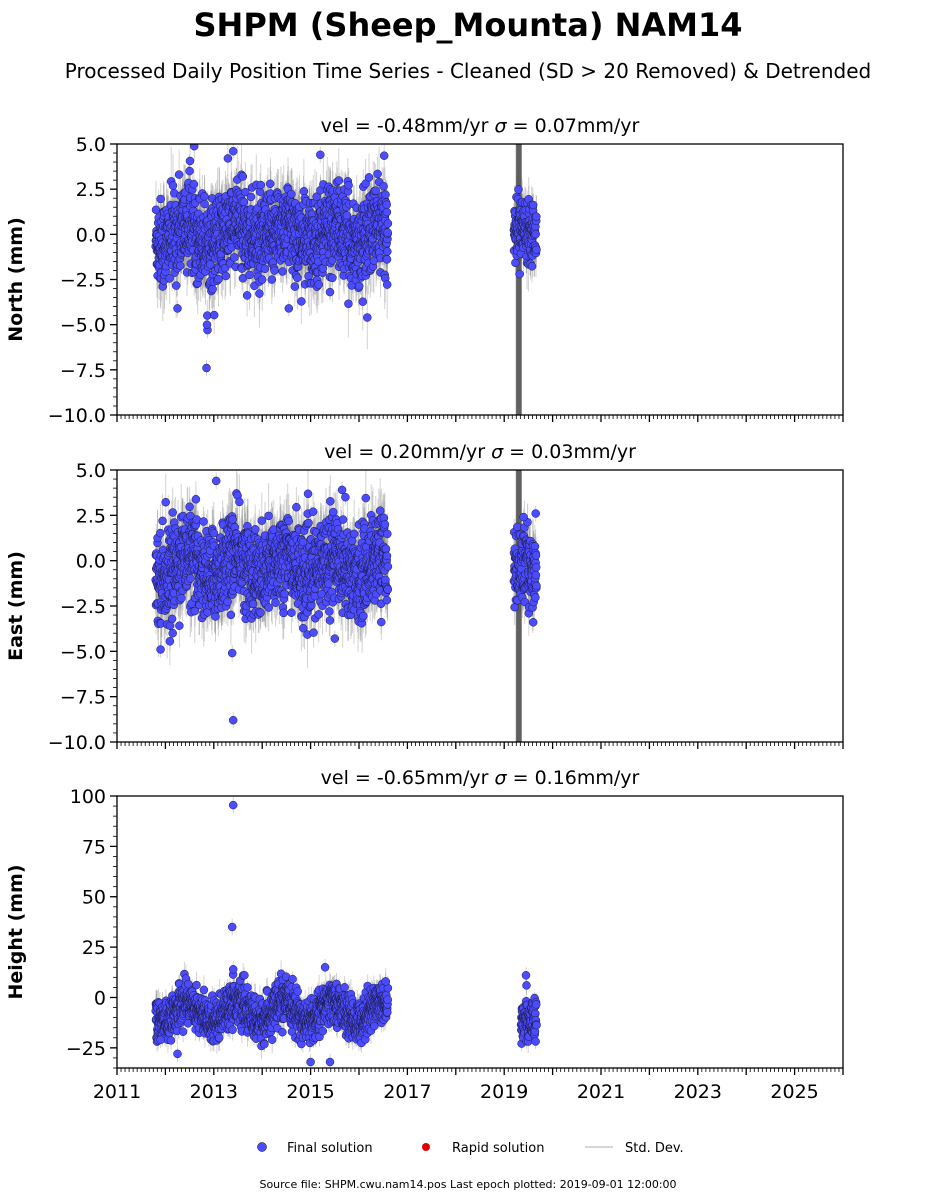 The height and width of the screenshot is (1200, 937). I want to click on panel-title: vel = 0.20mm/yr σ = 0.03mm/yr, so click(480, 452).